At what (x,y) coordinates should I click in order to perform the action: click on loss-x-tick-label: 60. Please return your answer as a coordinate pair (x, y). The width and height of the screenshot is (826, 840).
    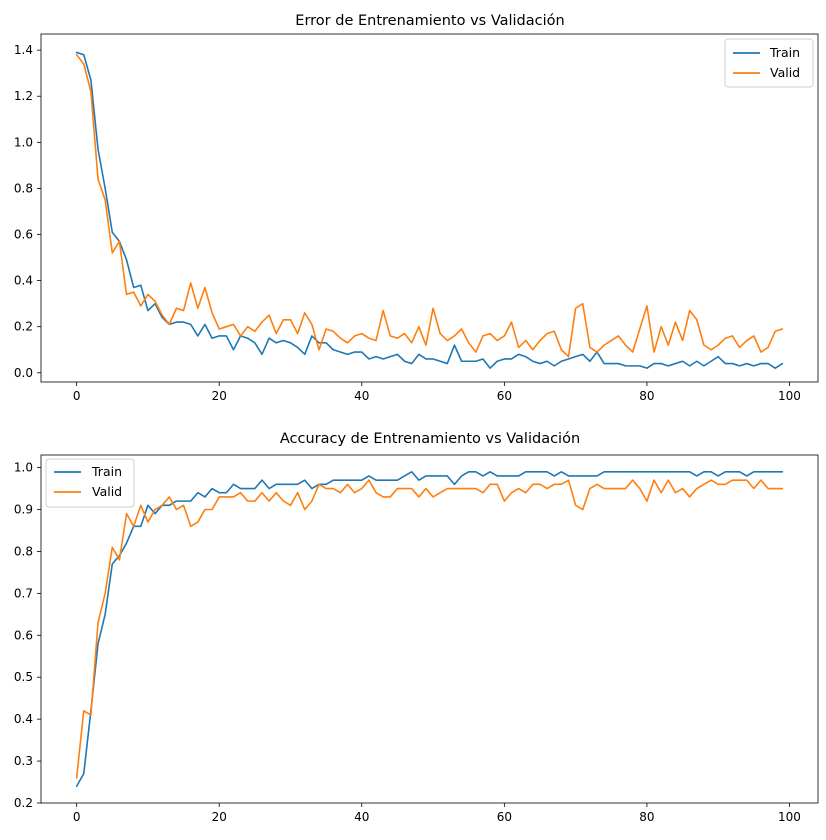
    Looking at the image, I should click on (504, 396).